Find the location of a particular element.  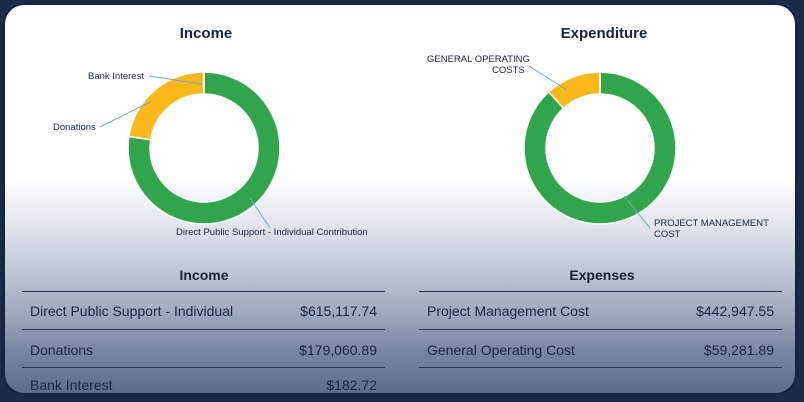

leader-donations is located at coordinates (125, 114).